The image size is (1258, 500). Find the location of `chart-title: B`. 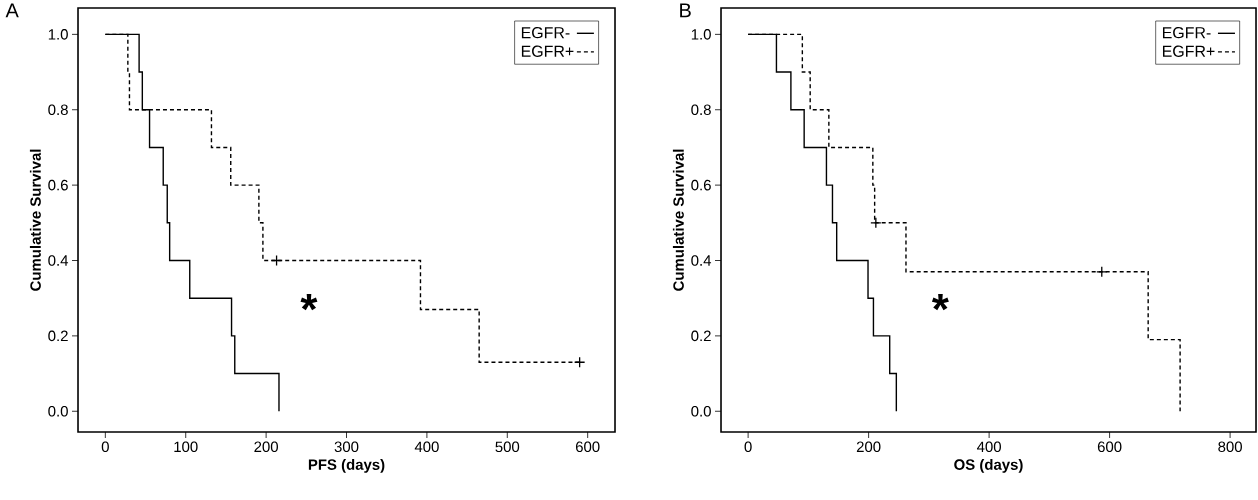

chart-title: B is located at coordinates (685, 10).